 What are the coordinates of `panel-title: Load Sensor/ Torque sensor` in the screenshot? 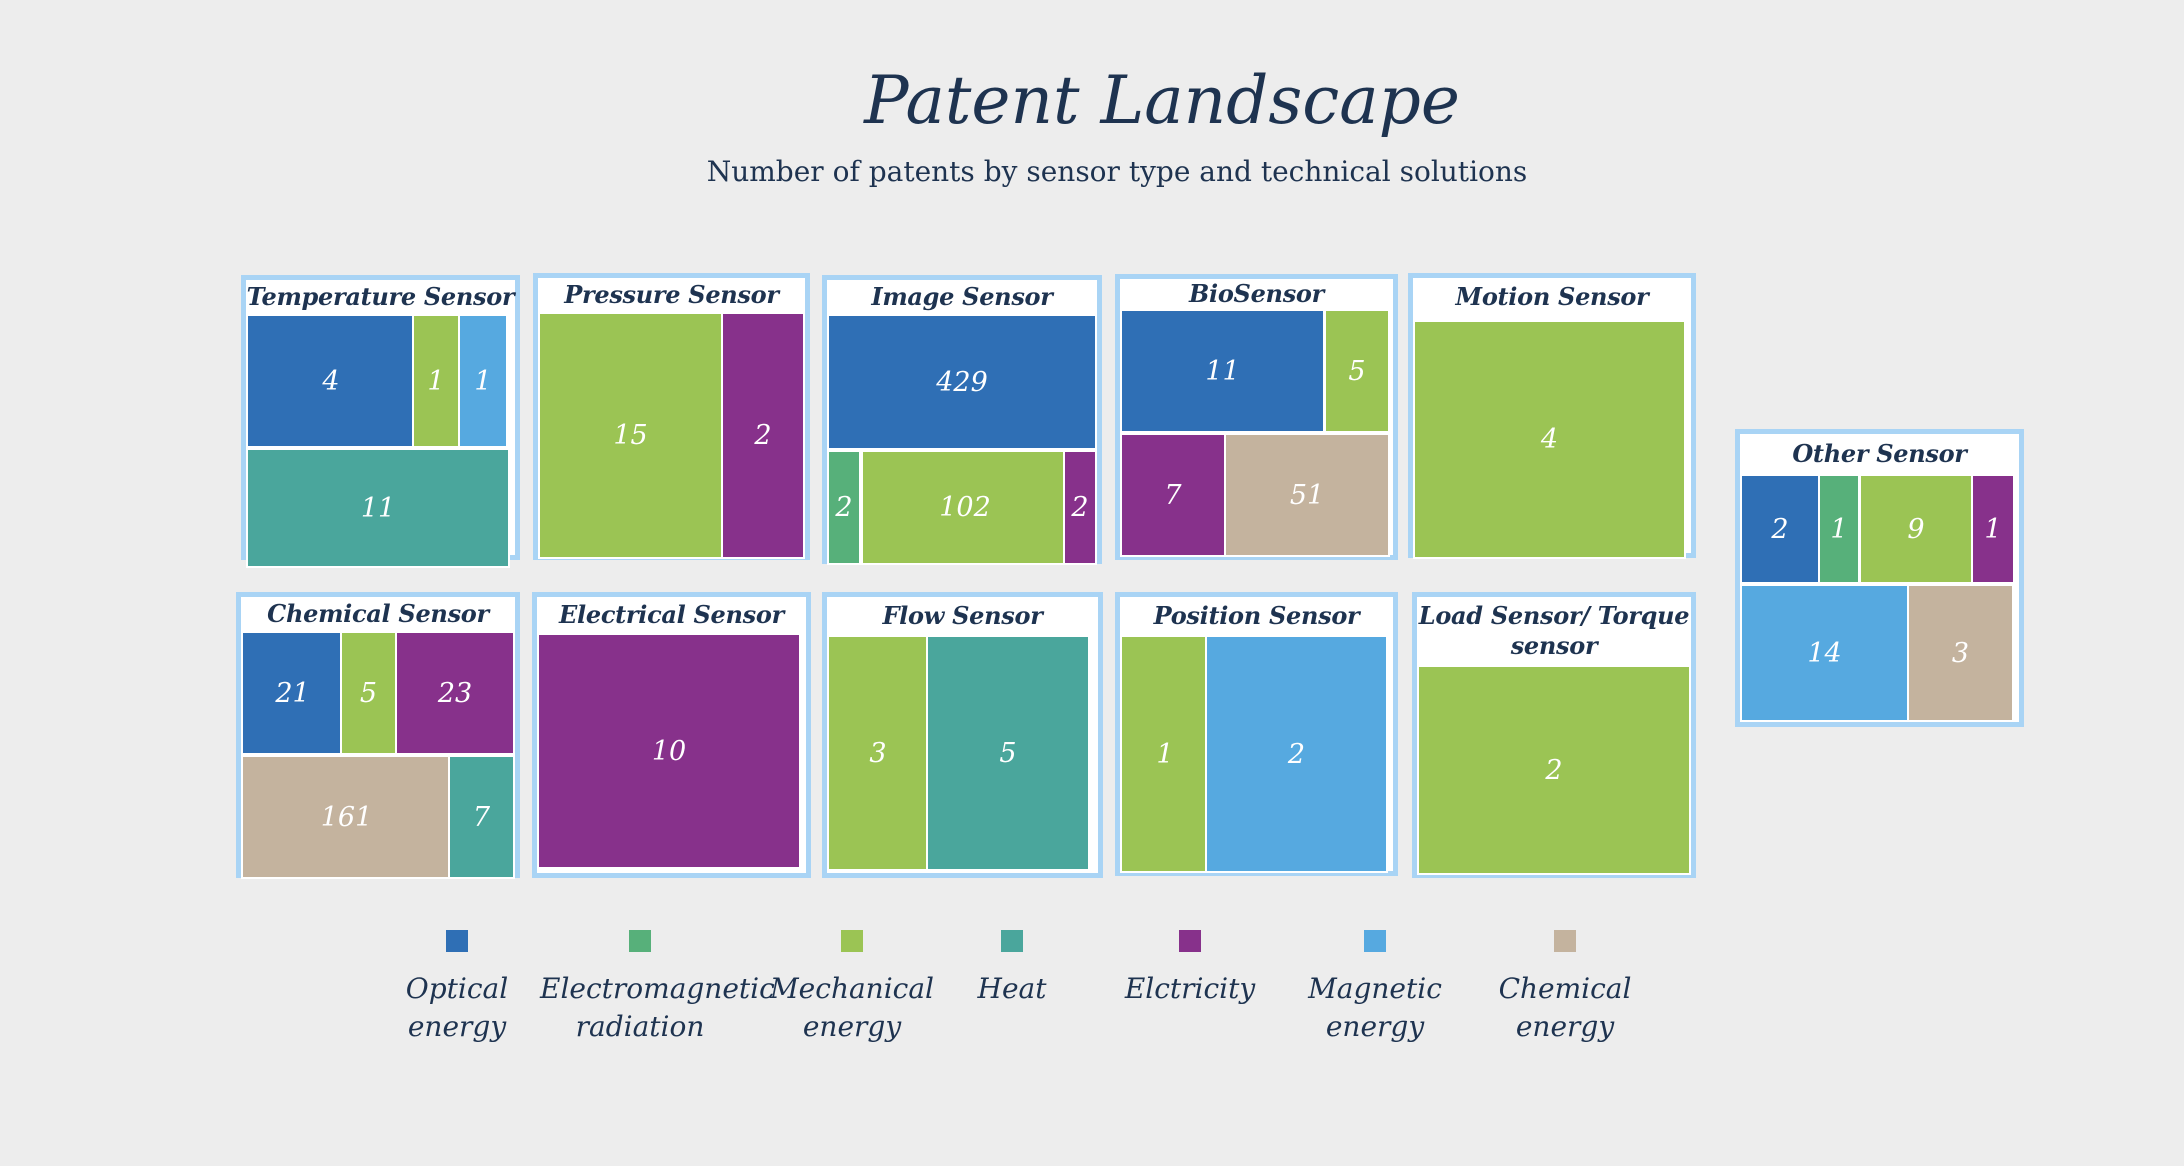 It's located at (1554, 630).